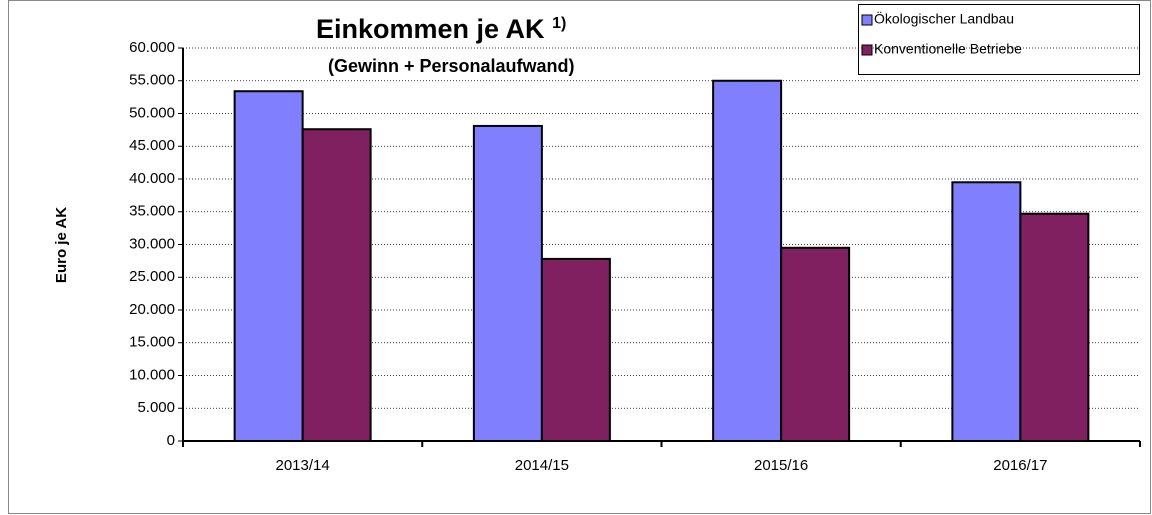 Image resolution: width=1152 pixels, height=515 pixels. Describe the element at coordinates (152, 47) in the screenshot. I see `y-tick-label: 60.000` at that location.